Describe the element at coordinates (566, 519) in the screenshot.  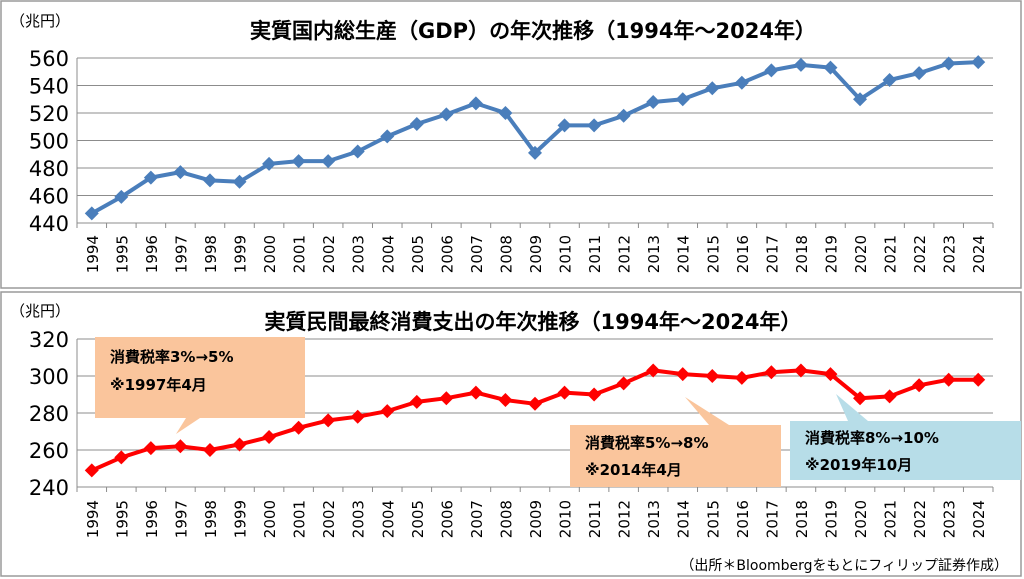
I see `consumption-x-tick-label: 2010` at that location.